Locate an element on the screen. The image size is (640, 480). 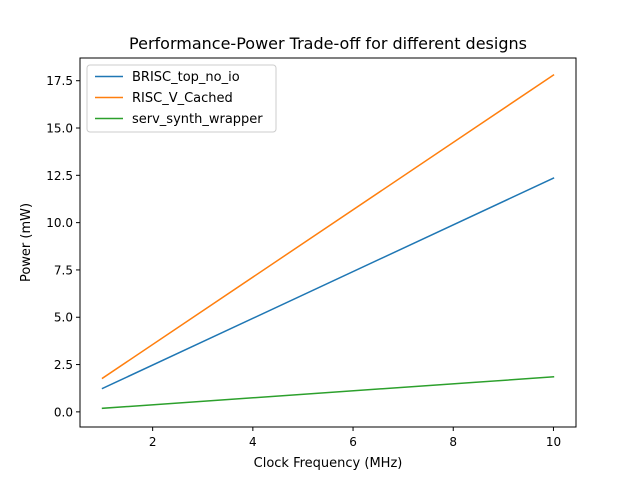
legend-label-risc-v-cached: RISC_V_Cached is located at coordinates (182, 98).